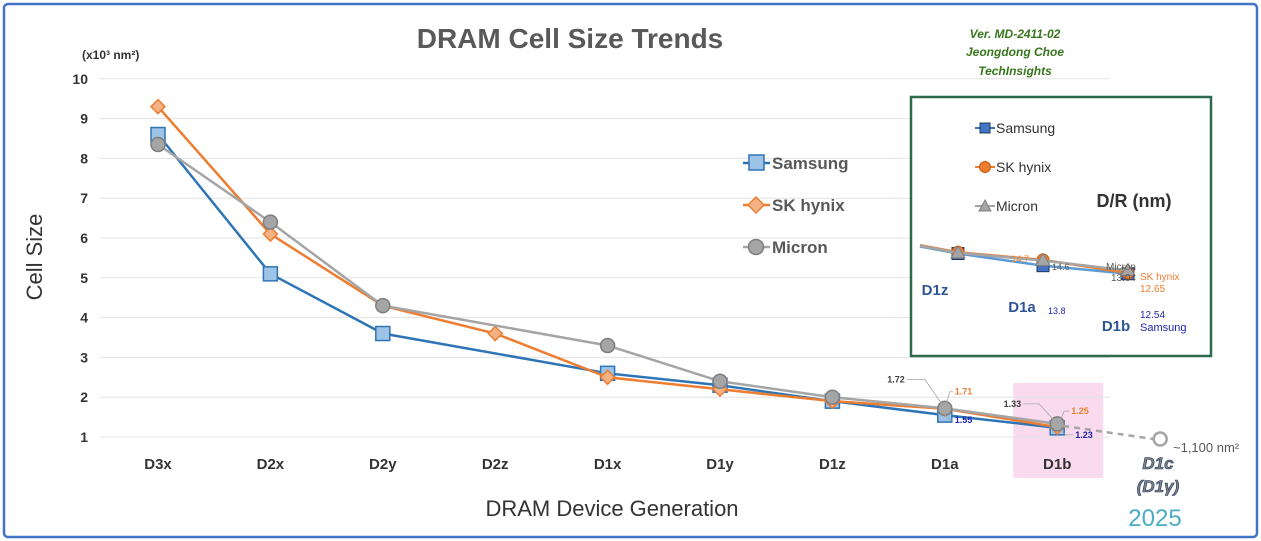 The height and width of the screenshot is (541, 1261). I want to click on projection-marker, so click(1160, 439).